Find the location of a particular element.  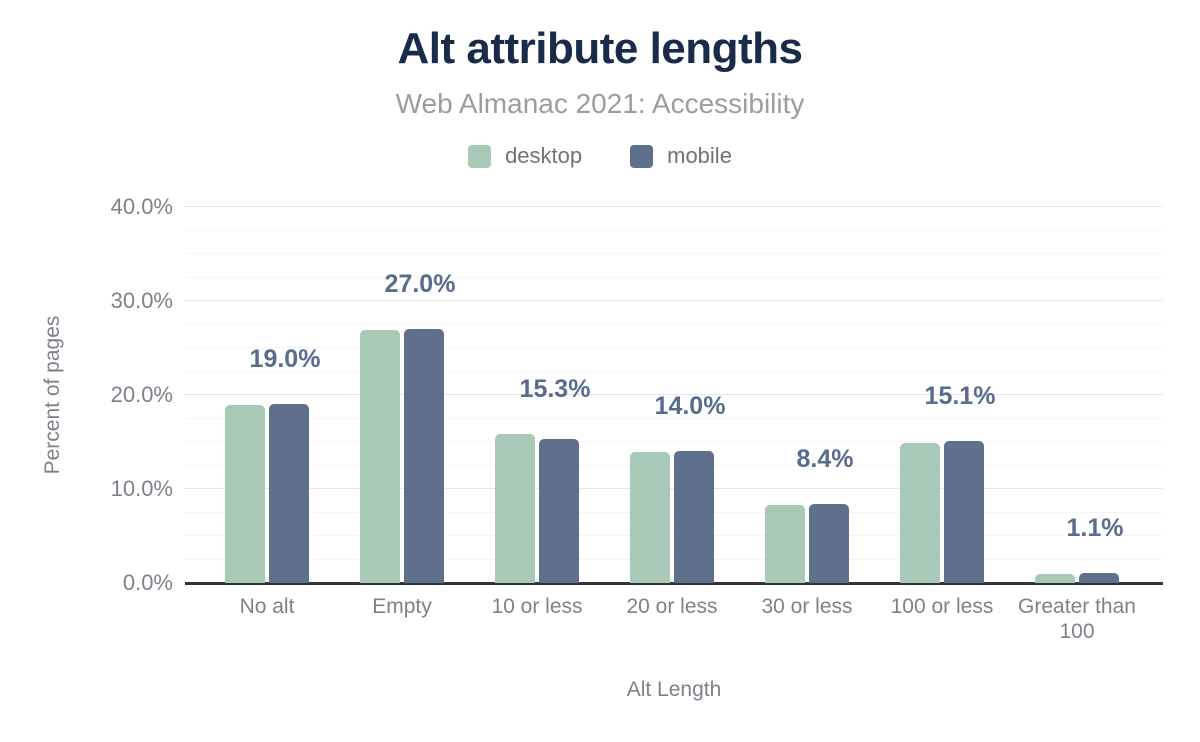

legend-item-mobile: mobile is located at coordinates (681, 156).